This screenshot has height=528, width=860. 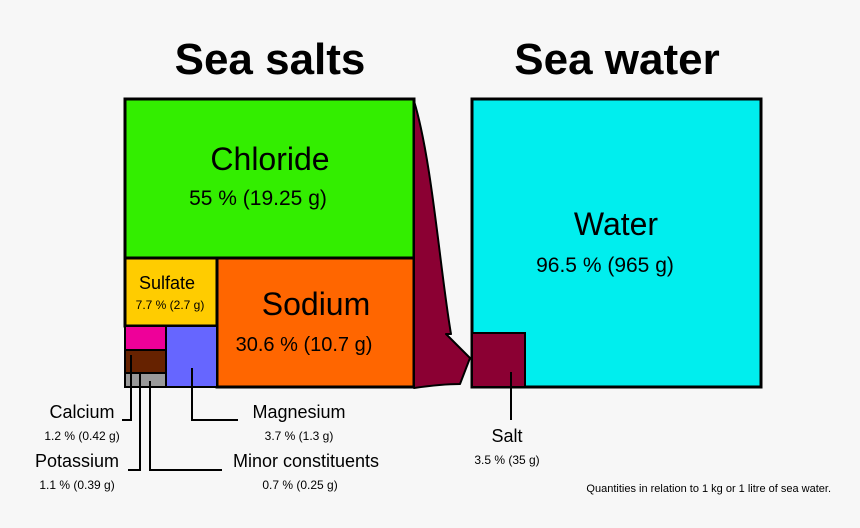 I want to click on minor-constituents-value: 0.7 % (0.25 g), so click(x=299, y=485).